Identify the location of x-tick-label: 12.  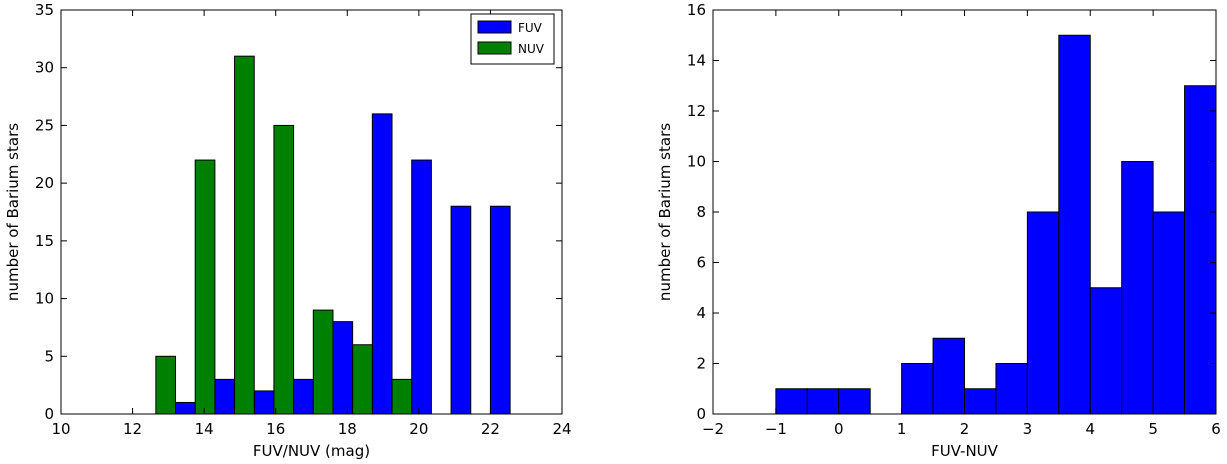
(132, 429).